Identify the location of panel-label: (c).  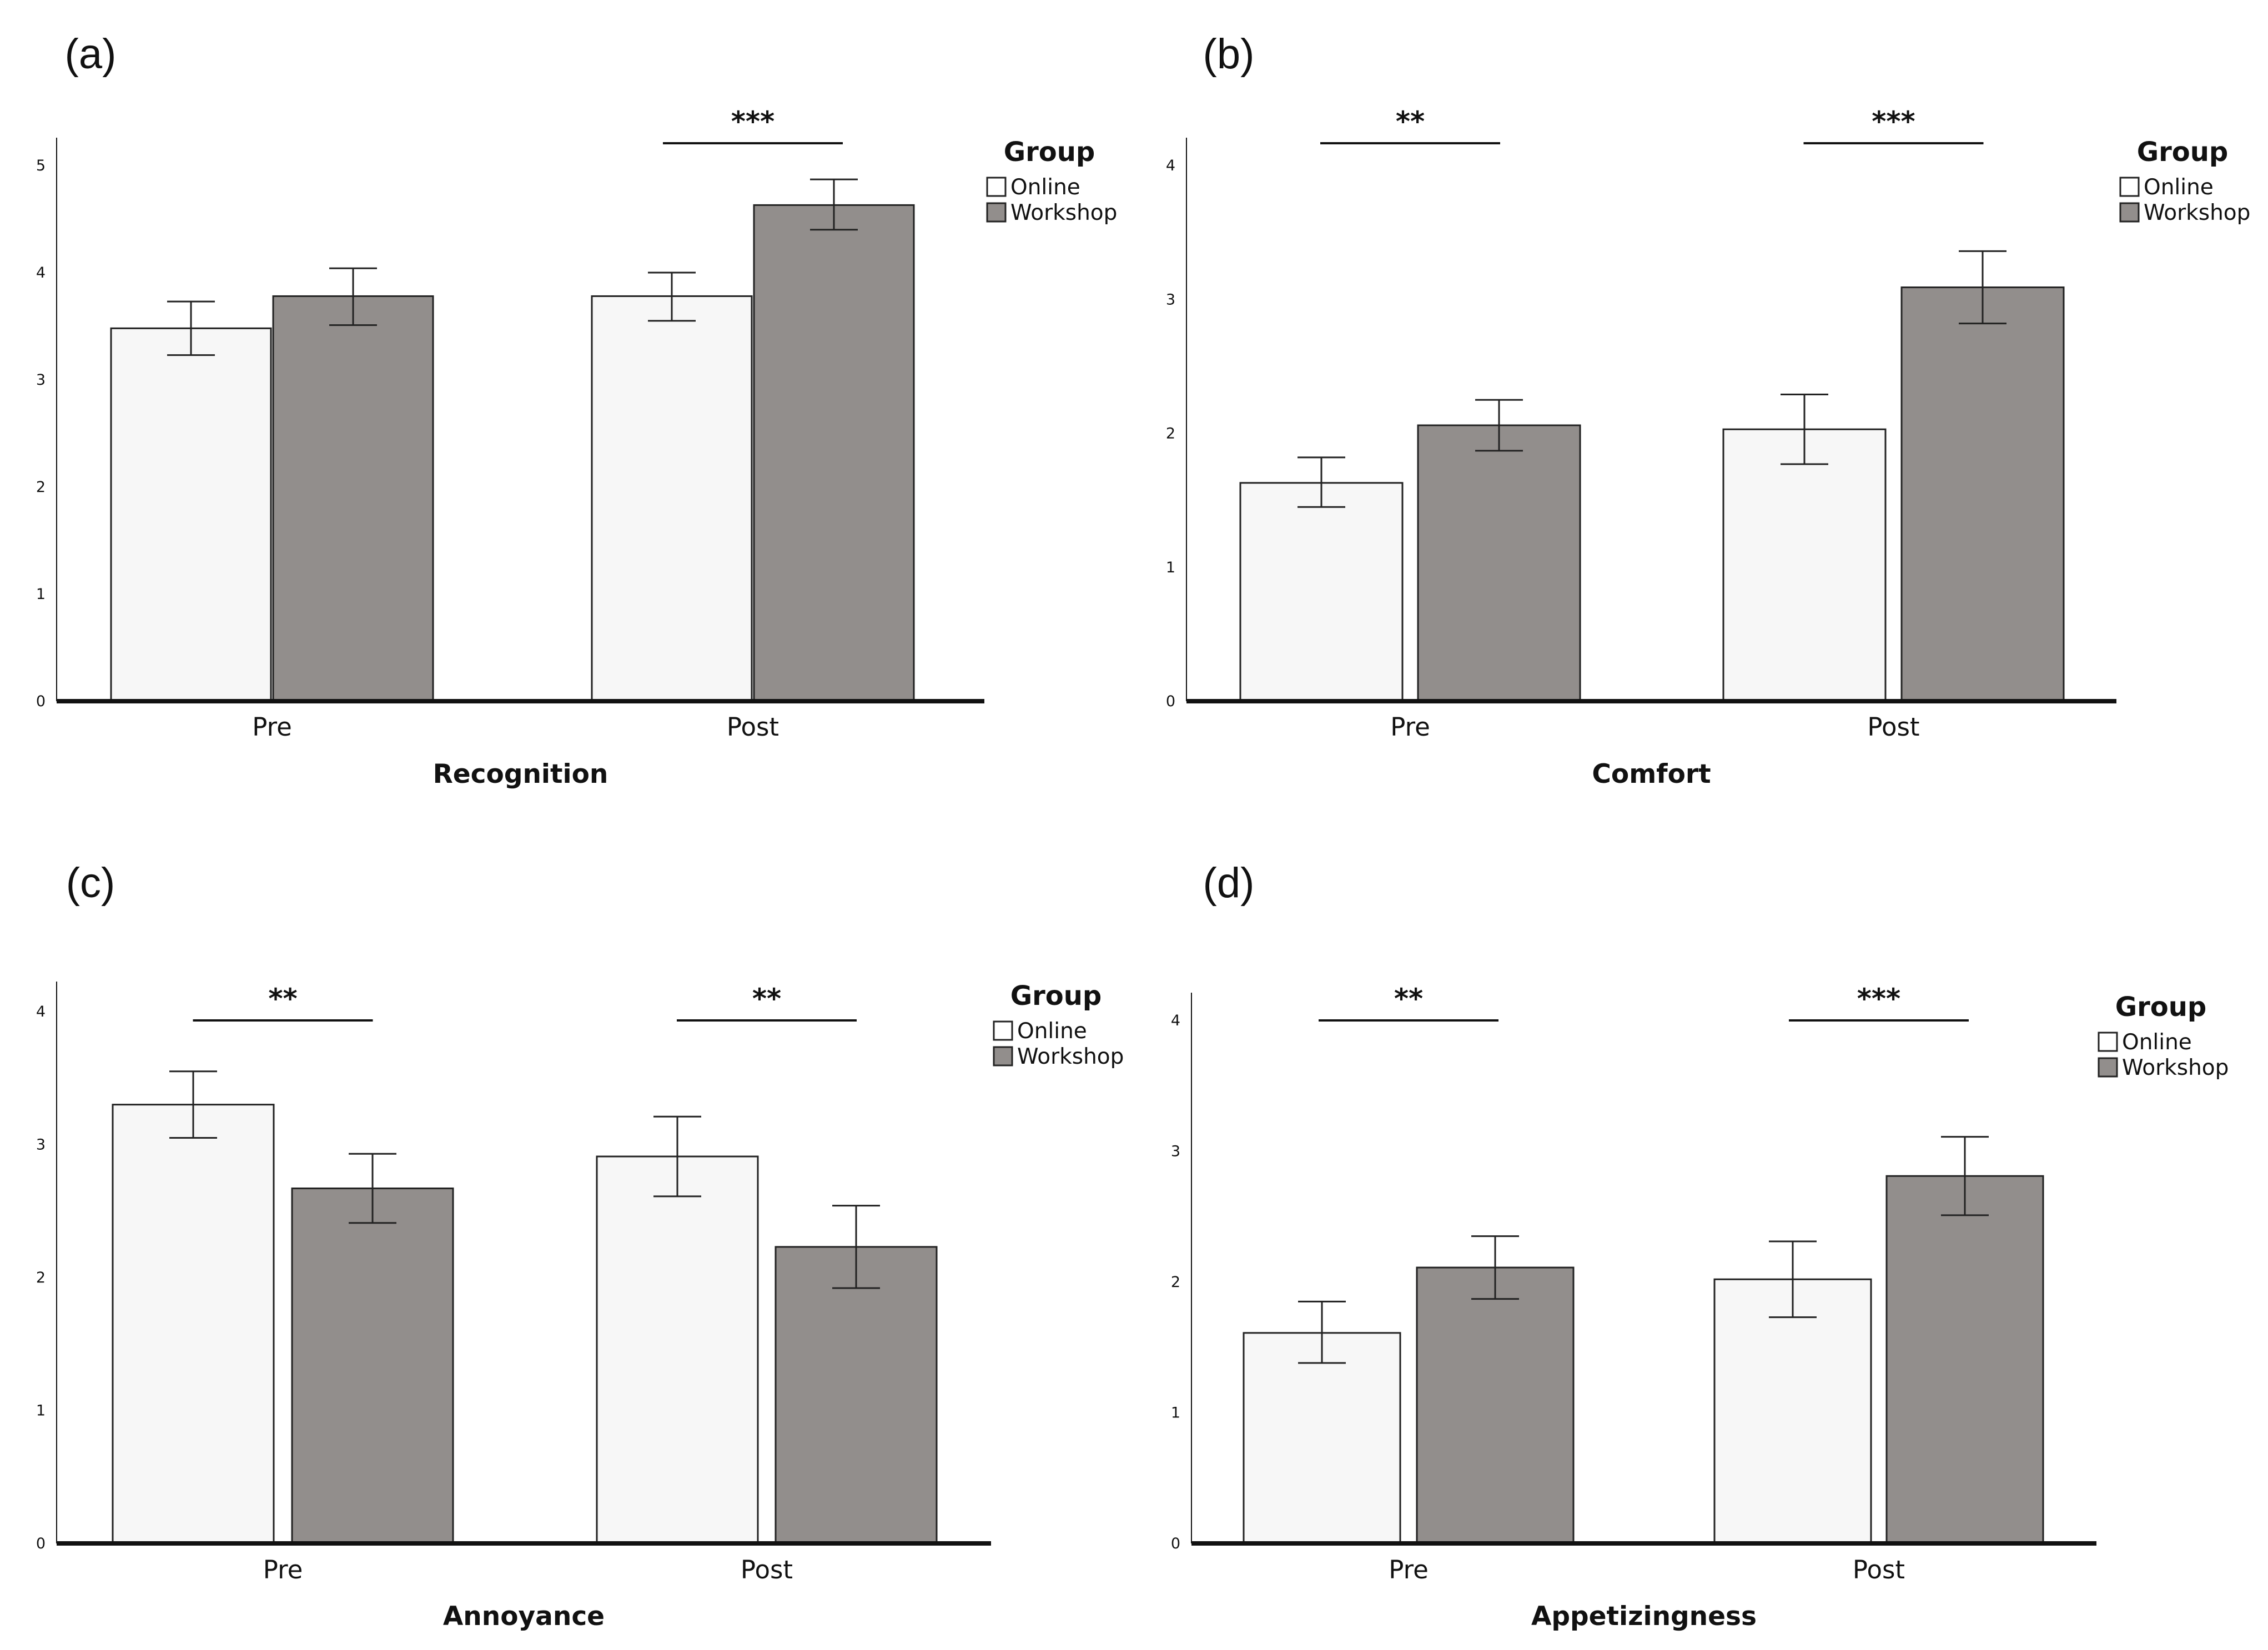
(90, 883).